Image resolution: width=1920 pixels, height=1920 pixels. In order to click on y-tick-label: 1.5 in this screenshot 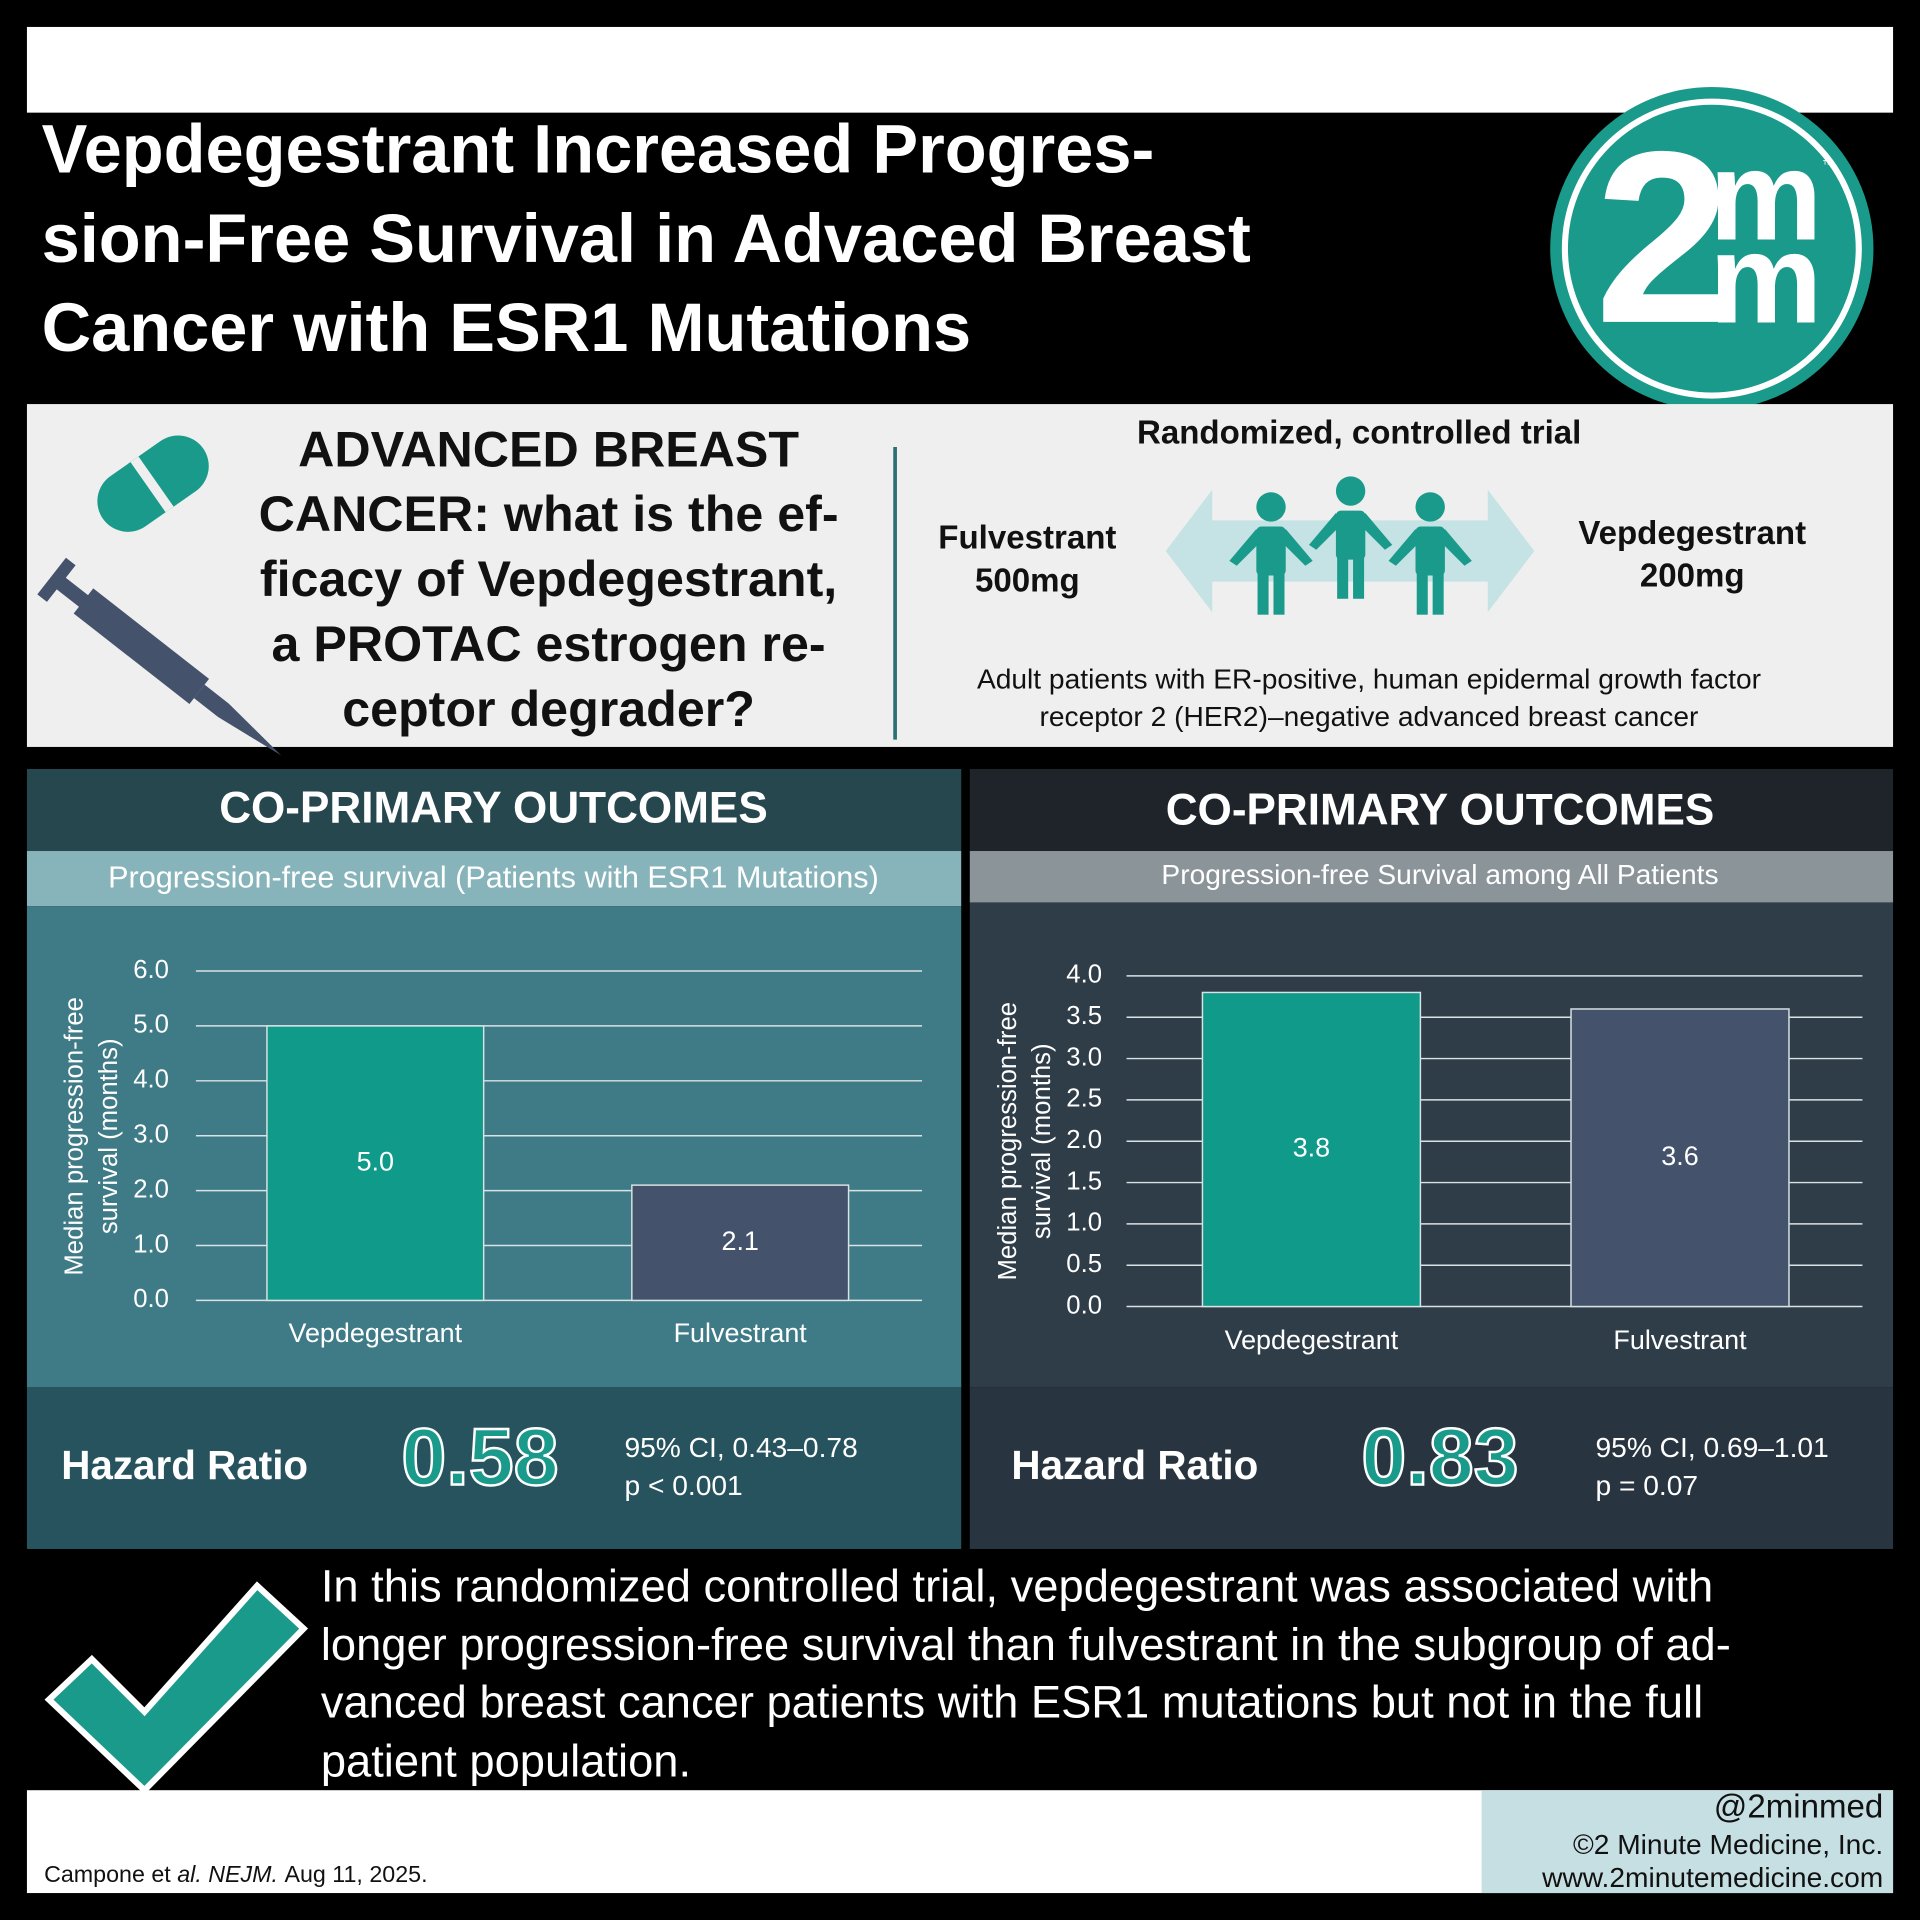, I will do `click(1084, 1181)`.